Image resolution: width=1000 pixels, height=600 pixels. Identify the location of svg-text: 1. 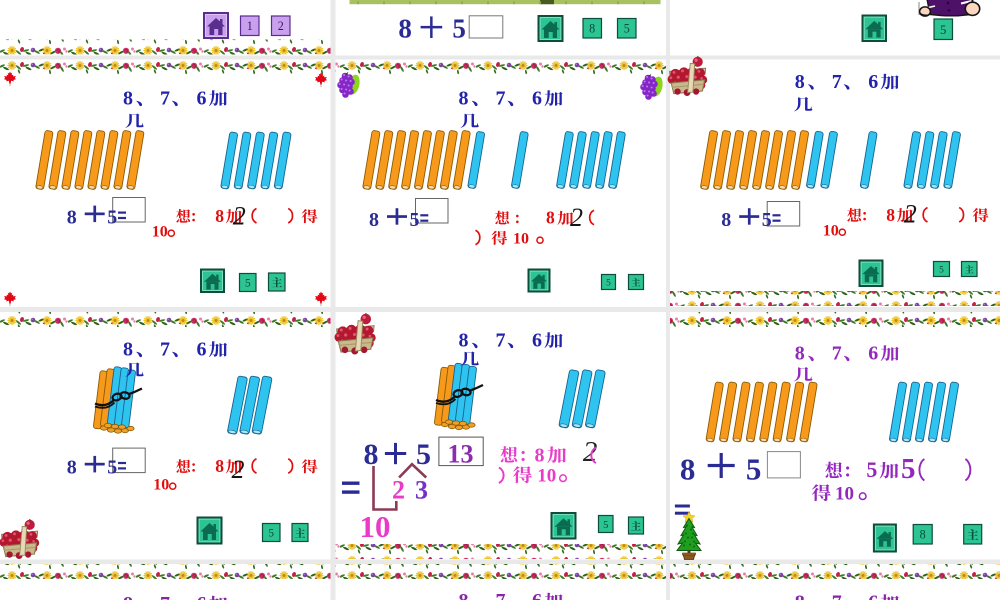
(250, 26).